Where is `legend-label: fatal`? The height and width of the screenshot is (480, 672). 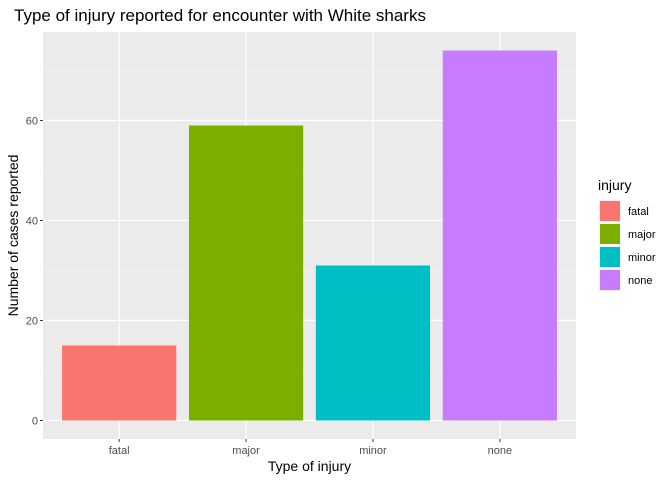 legend-label: fatal is located at coordinates (638, 212).